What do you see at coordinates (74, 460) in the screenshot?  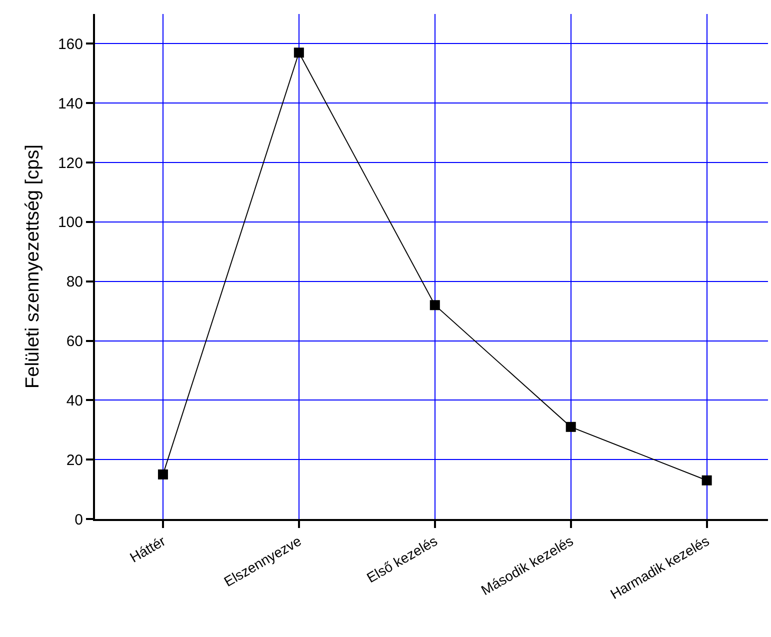 I see `y-tick-label: 20` at bounding box center [74, 460].